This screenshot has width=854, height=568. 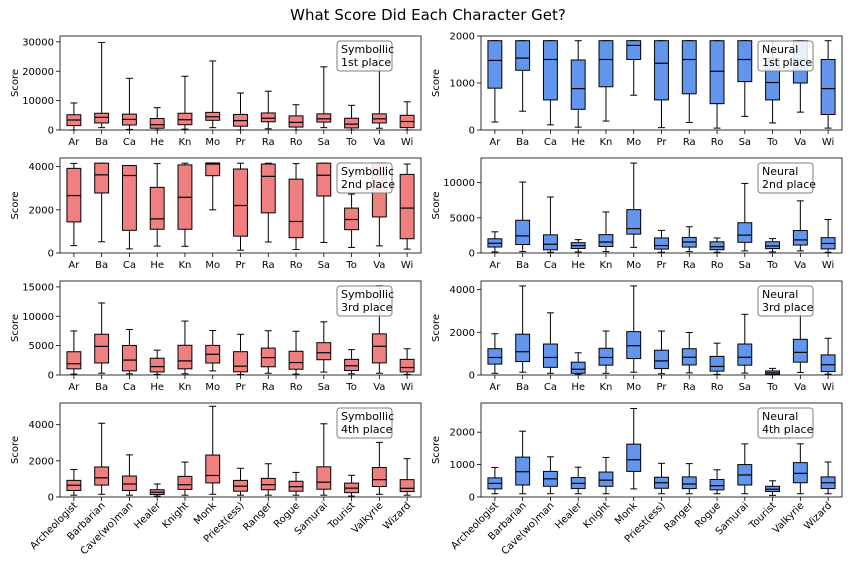 What do you see at coordinates (367, 429) in the screenshot?
I see `legend-line-2: 4th place` at bounding box center [367, 429].